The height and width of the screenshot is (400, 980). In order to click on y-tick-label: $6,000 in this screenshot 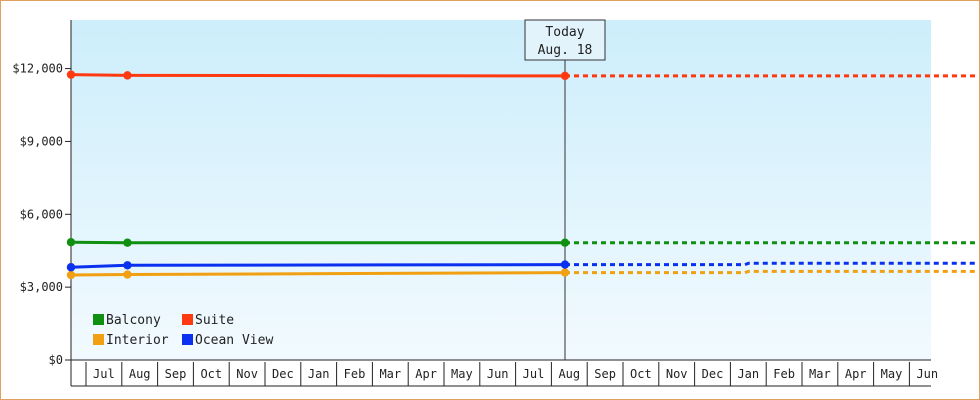, I will do `click(41, 214)`.